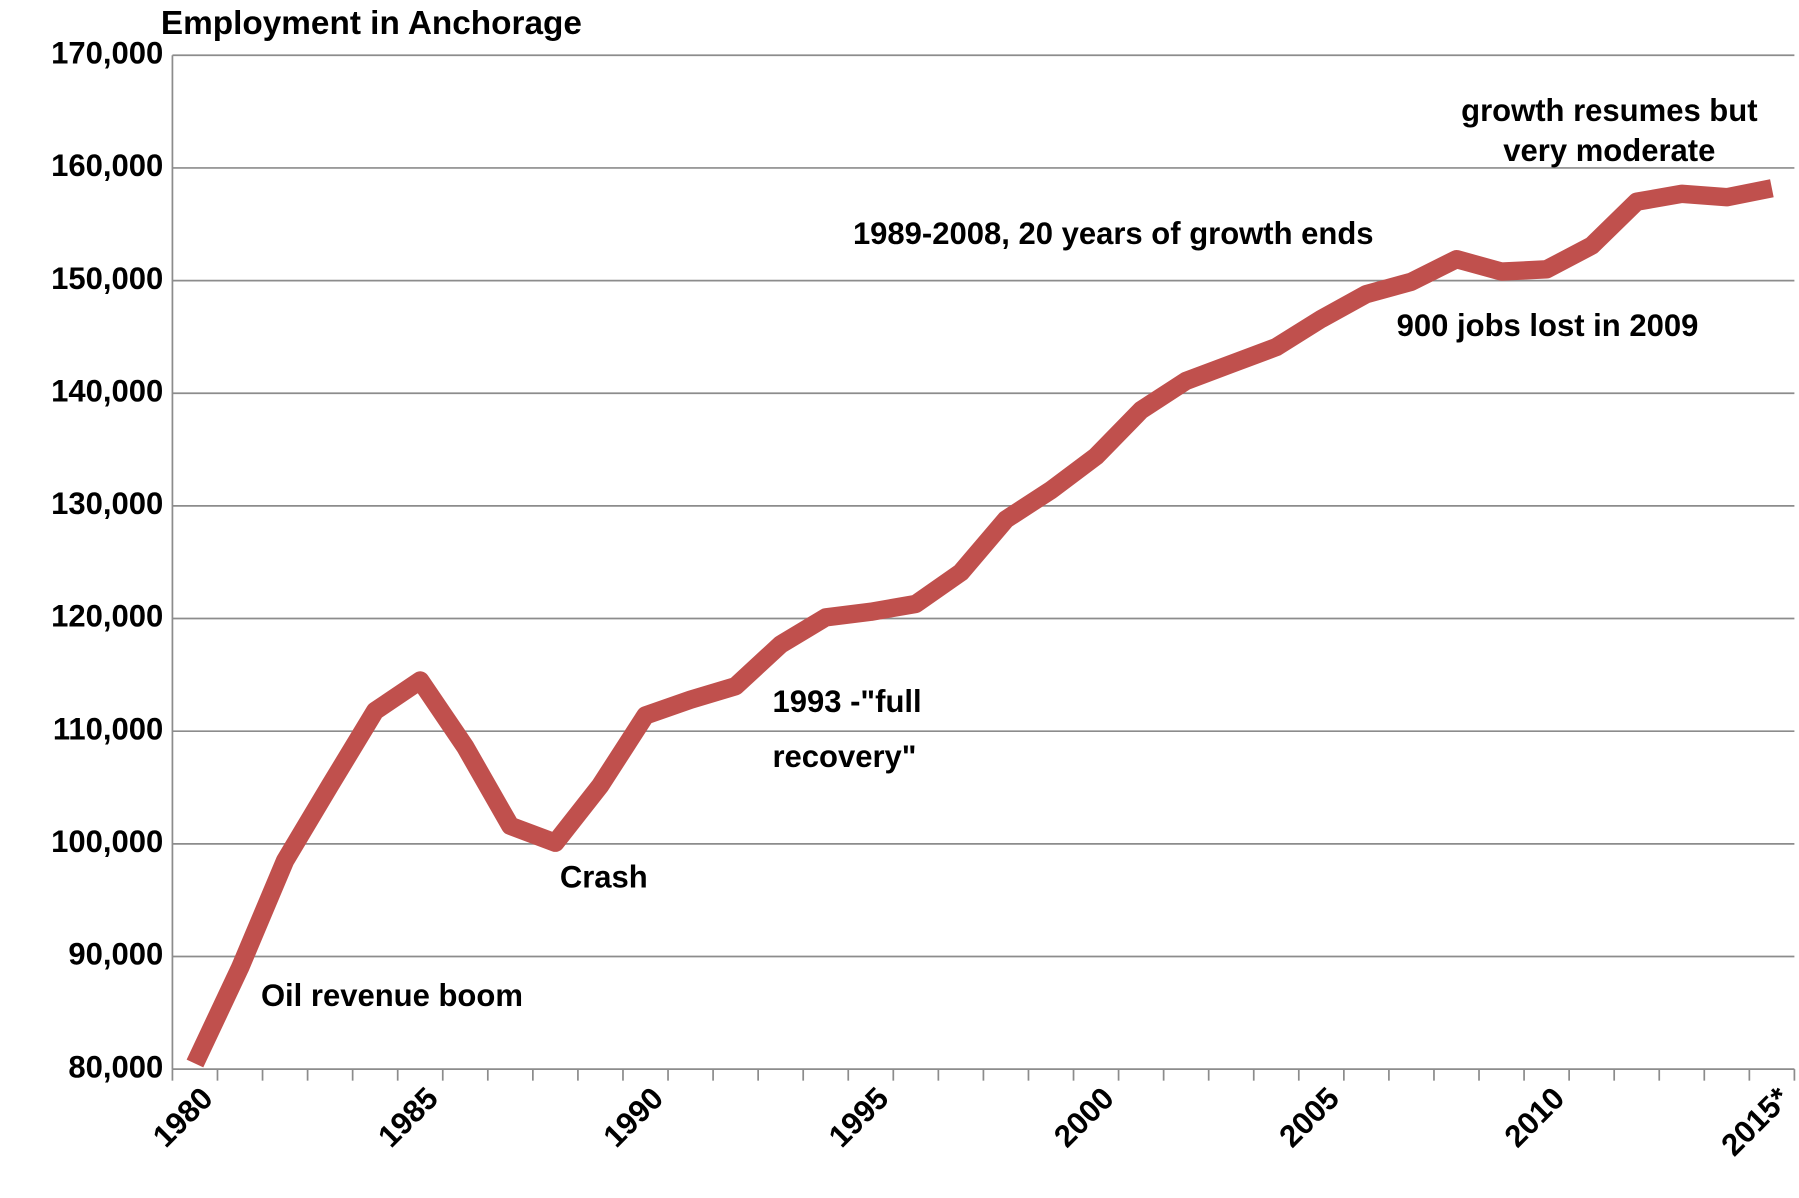  Describe the element at coordinates (1084, 1117) in the screenshot. I see `x-tick-label: 2000` at that location.